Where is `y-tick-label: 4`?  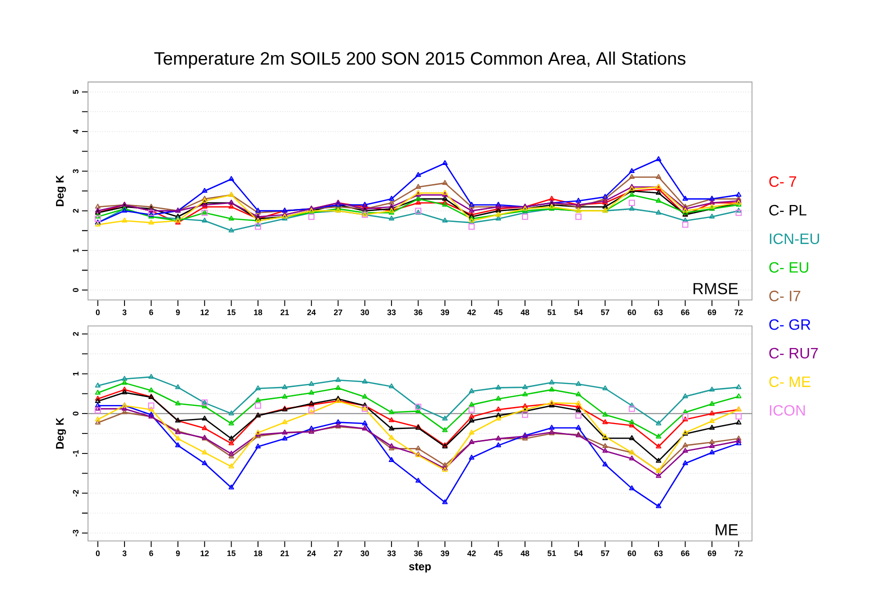 y-tick-label: 4 is located at coordinates (75, 131).